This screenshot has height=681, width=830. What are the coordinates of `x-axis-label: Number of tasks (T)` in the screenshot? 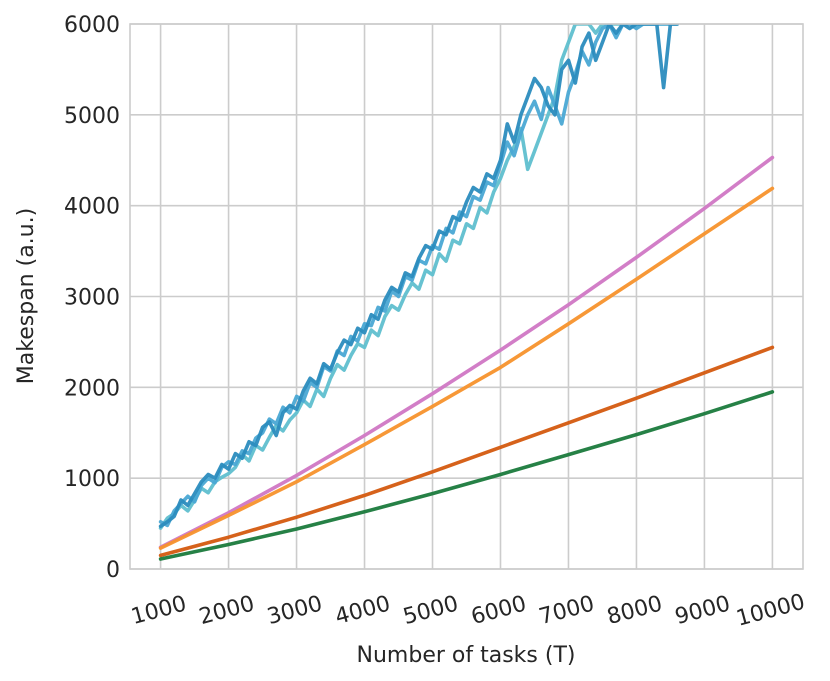 It's located at (466, 655).